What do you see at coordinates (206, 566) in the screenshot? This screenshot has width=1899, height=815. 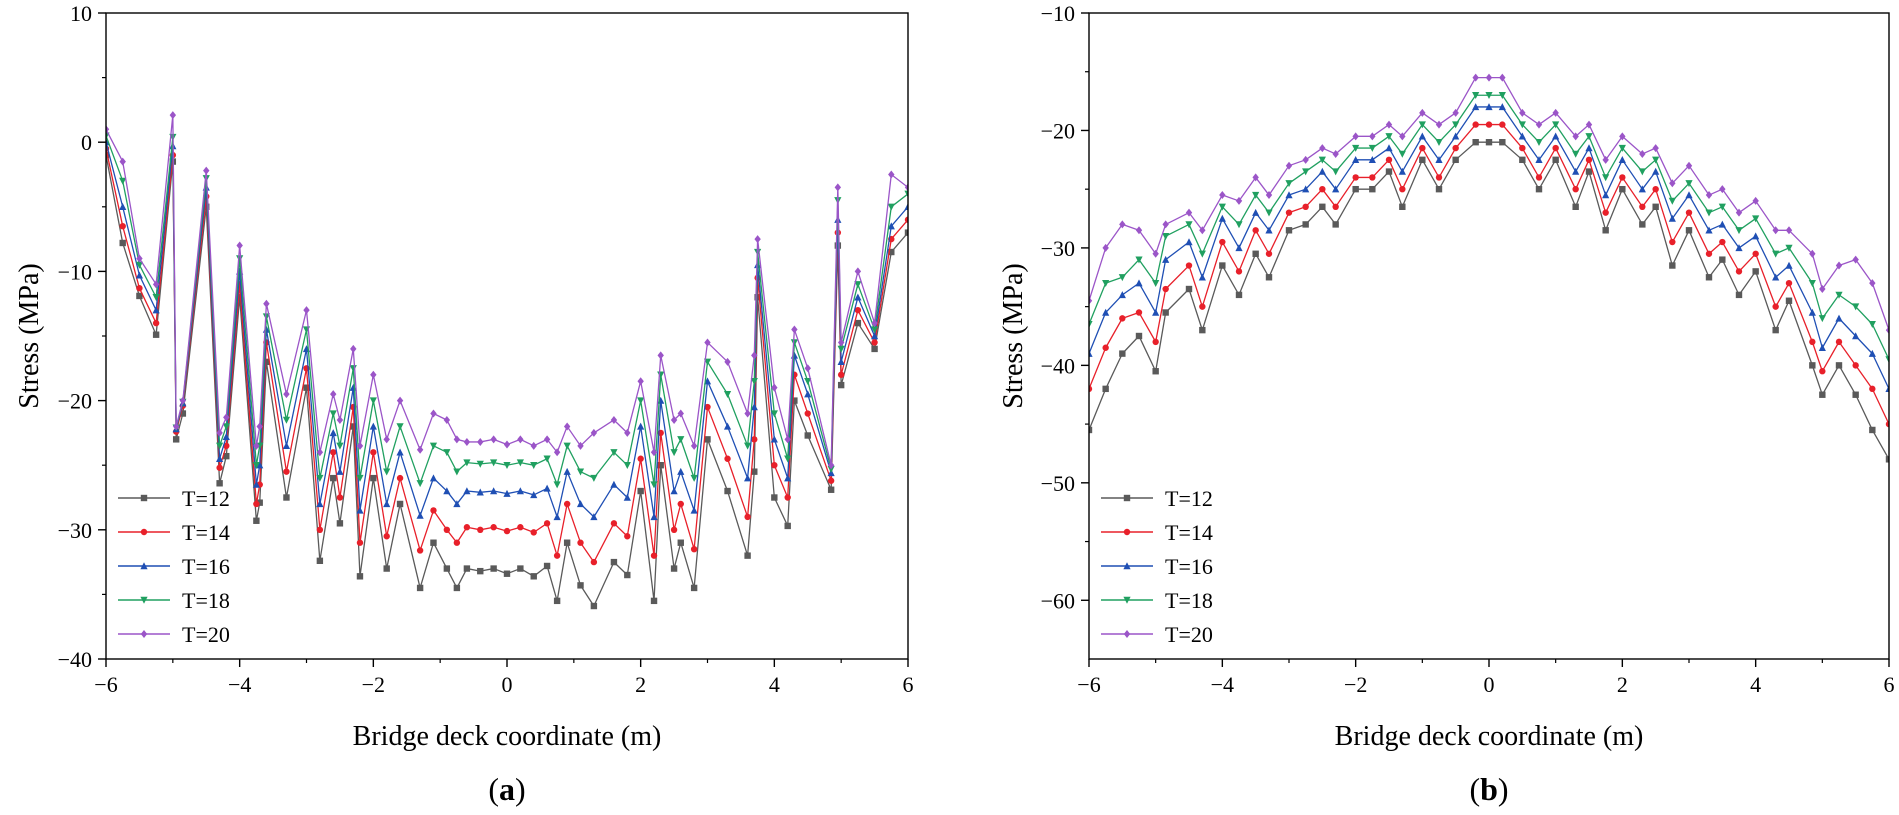 I see `legend-label-T16: T=16` at bounding box center [206, 566].